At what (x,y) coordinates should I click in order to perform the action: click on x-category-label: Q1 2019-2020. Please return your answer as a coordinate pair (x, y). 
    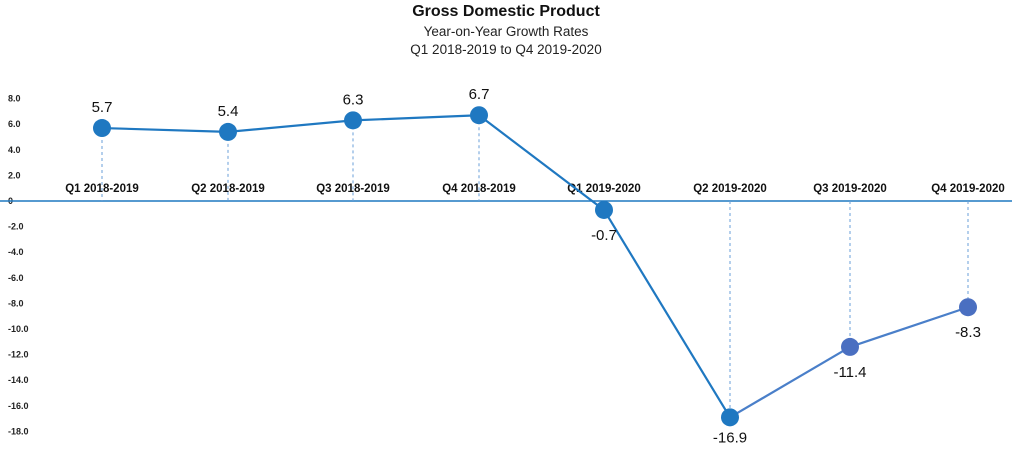
    Looking at the image, I should click on (604, 189).